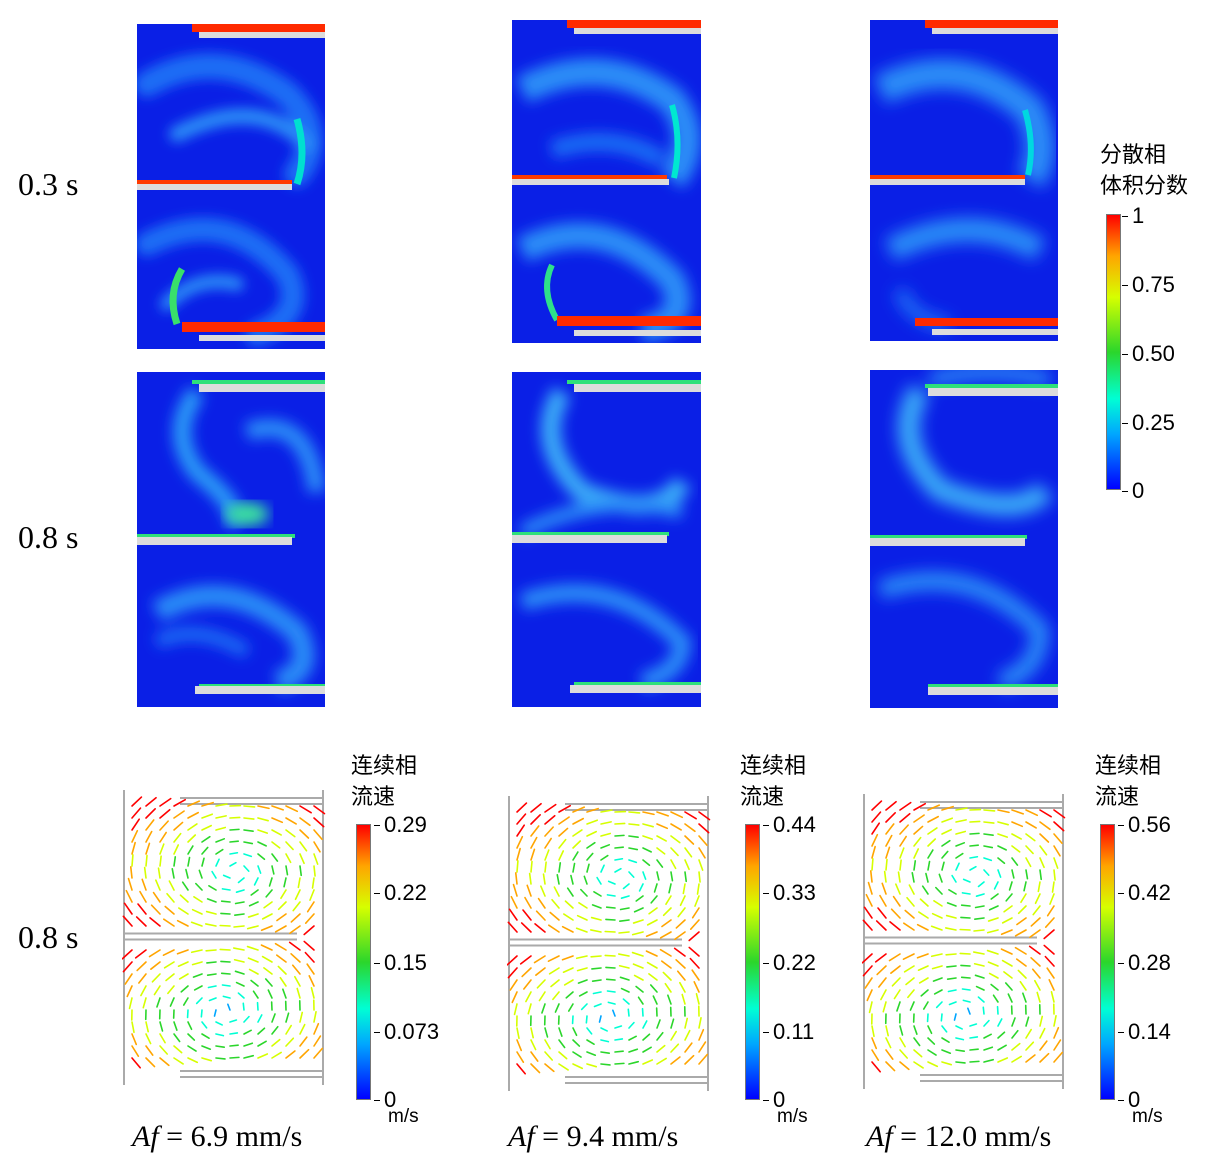  Describe the element at coordinates (1144, 824) in the screenshot. I see `velocity-colorbar-tick: 0.56` at that location.